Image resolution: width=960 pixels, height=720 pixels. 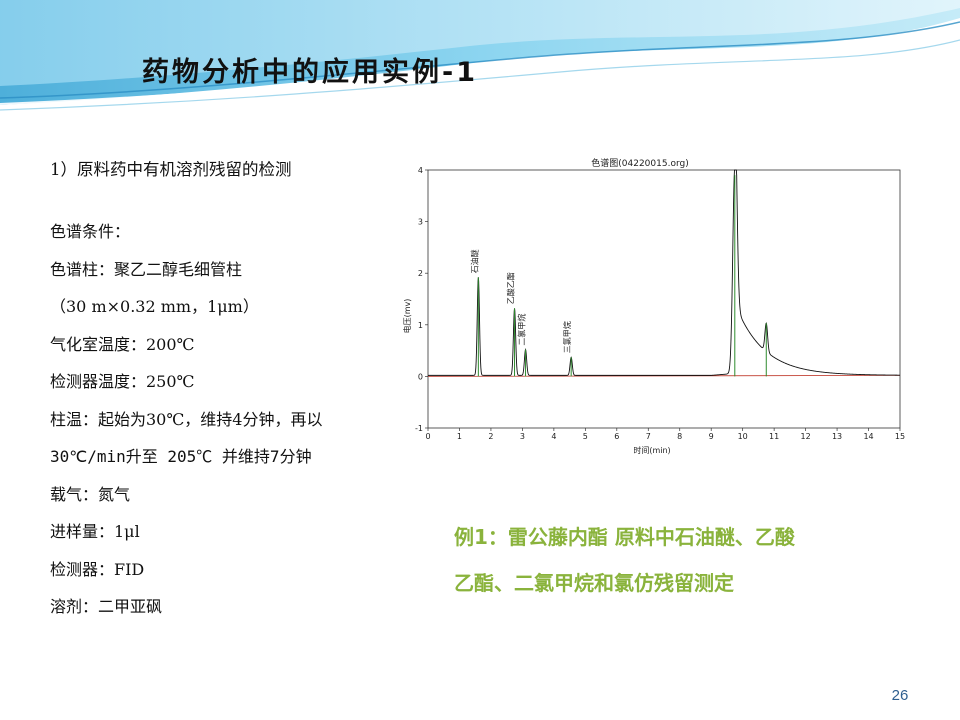 What do you see at coordinates (310, 72) in the screenshot?
I see `slide-title: 药物分析中的应用实例-1` at bounding box center [310, 72].